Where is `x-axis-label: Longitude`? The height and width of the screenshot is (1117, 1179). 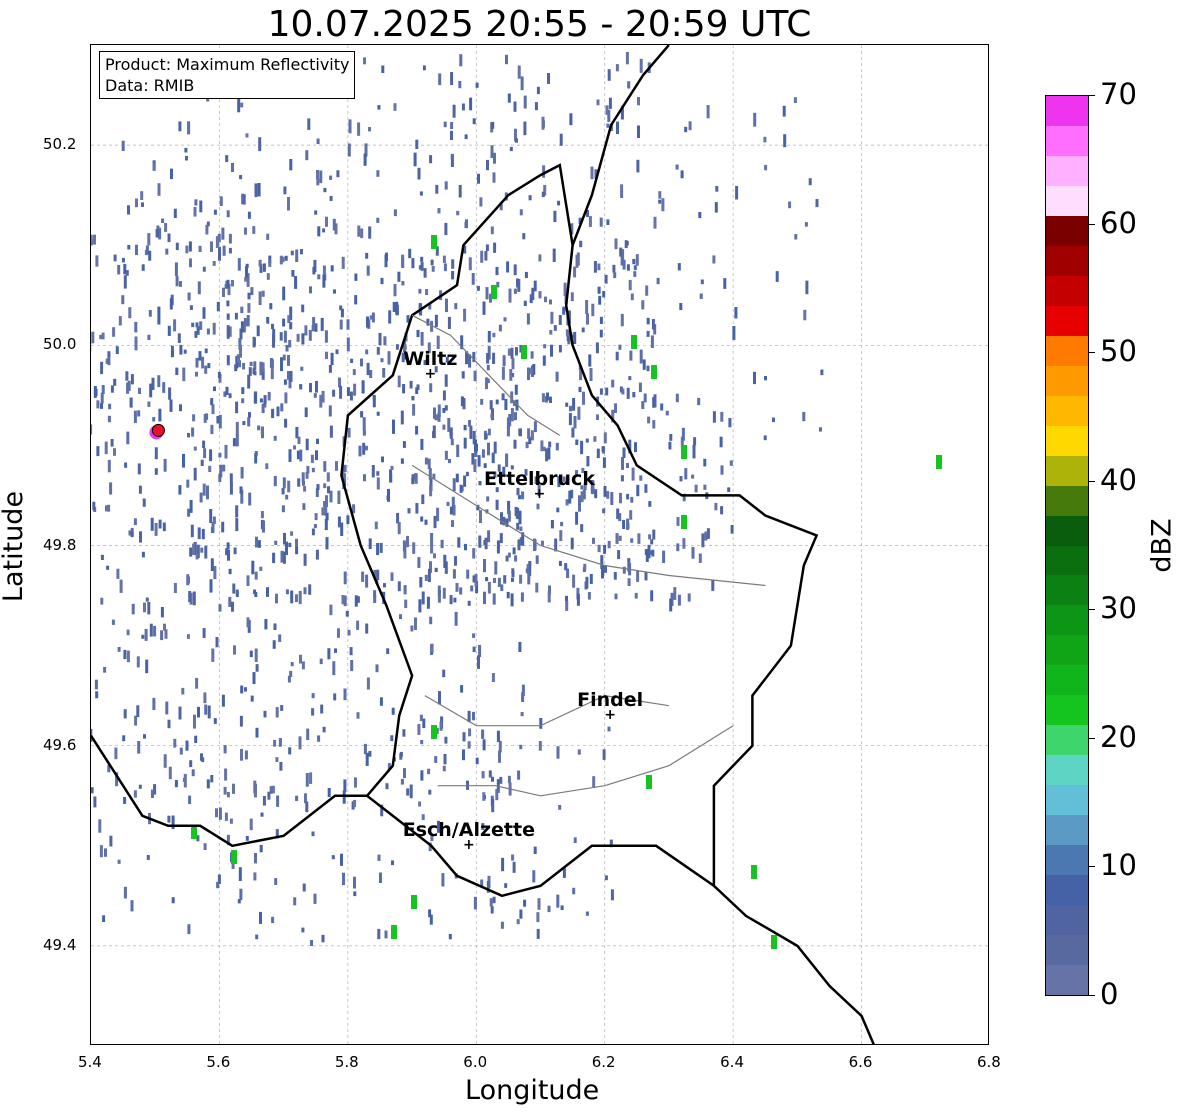 x-axis-label: Longitude is located at coordinates (532, 1090).